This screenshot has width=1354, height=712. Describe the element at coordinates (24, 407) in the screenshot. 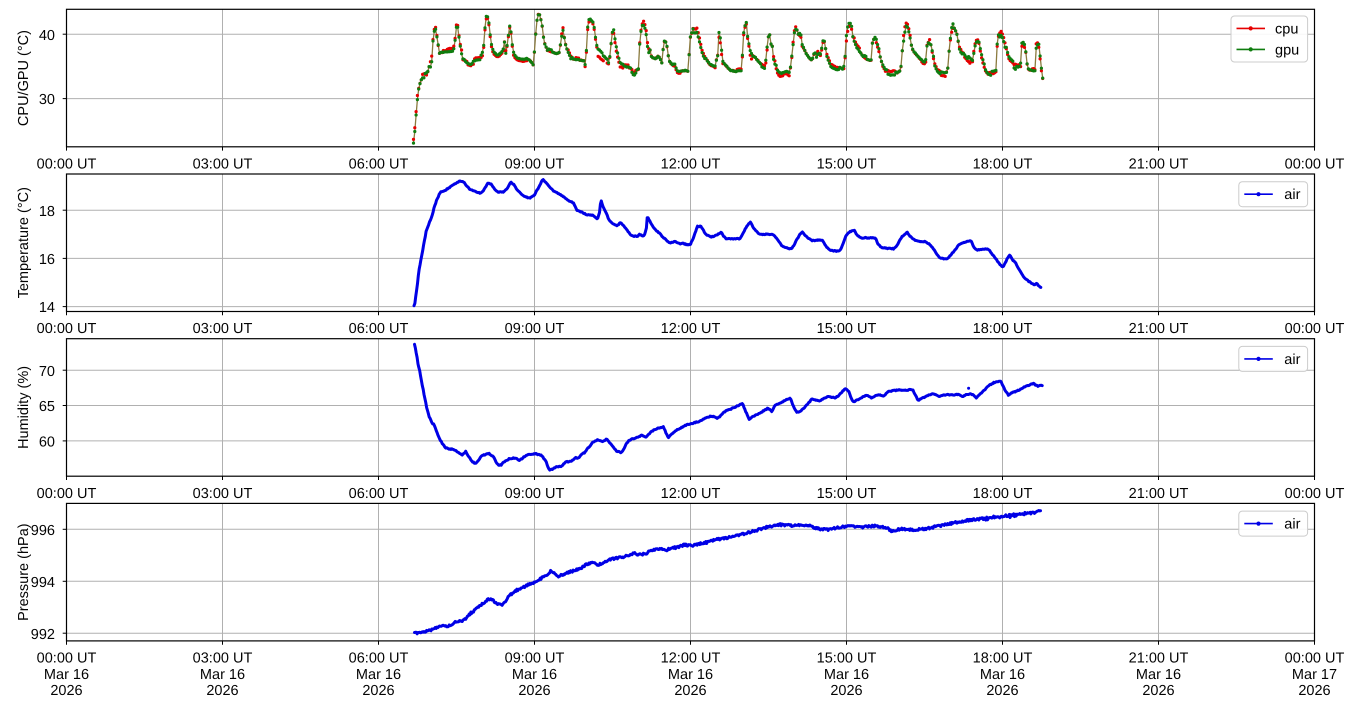

I see `svg-text: Humidity (%)` at that location.